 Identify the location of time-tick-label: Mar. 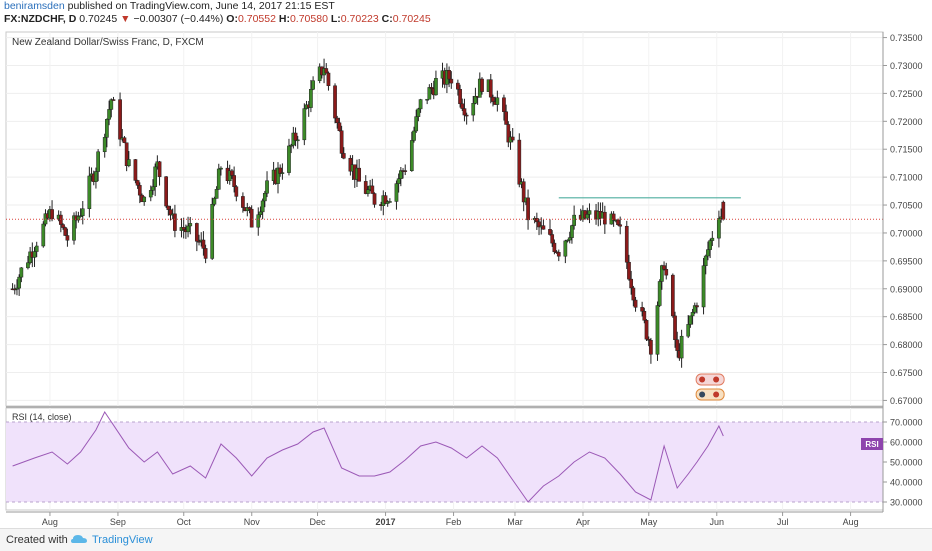
(515, 522).